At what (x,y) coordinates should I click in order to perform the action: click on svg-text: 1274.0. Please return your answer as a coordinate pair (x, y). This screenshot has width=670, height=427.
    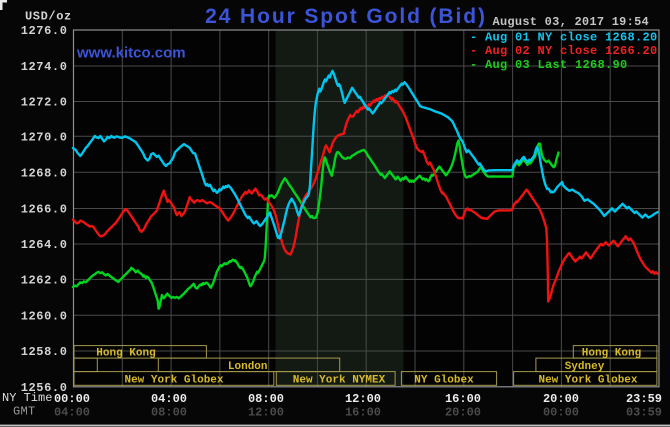
    Looking at the image, I should click on (44, 67).